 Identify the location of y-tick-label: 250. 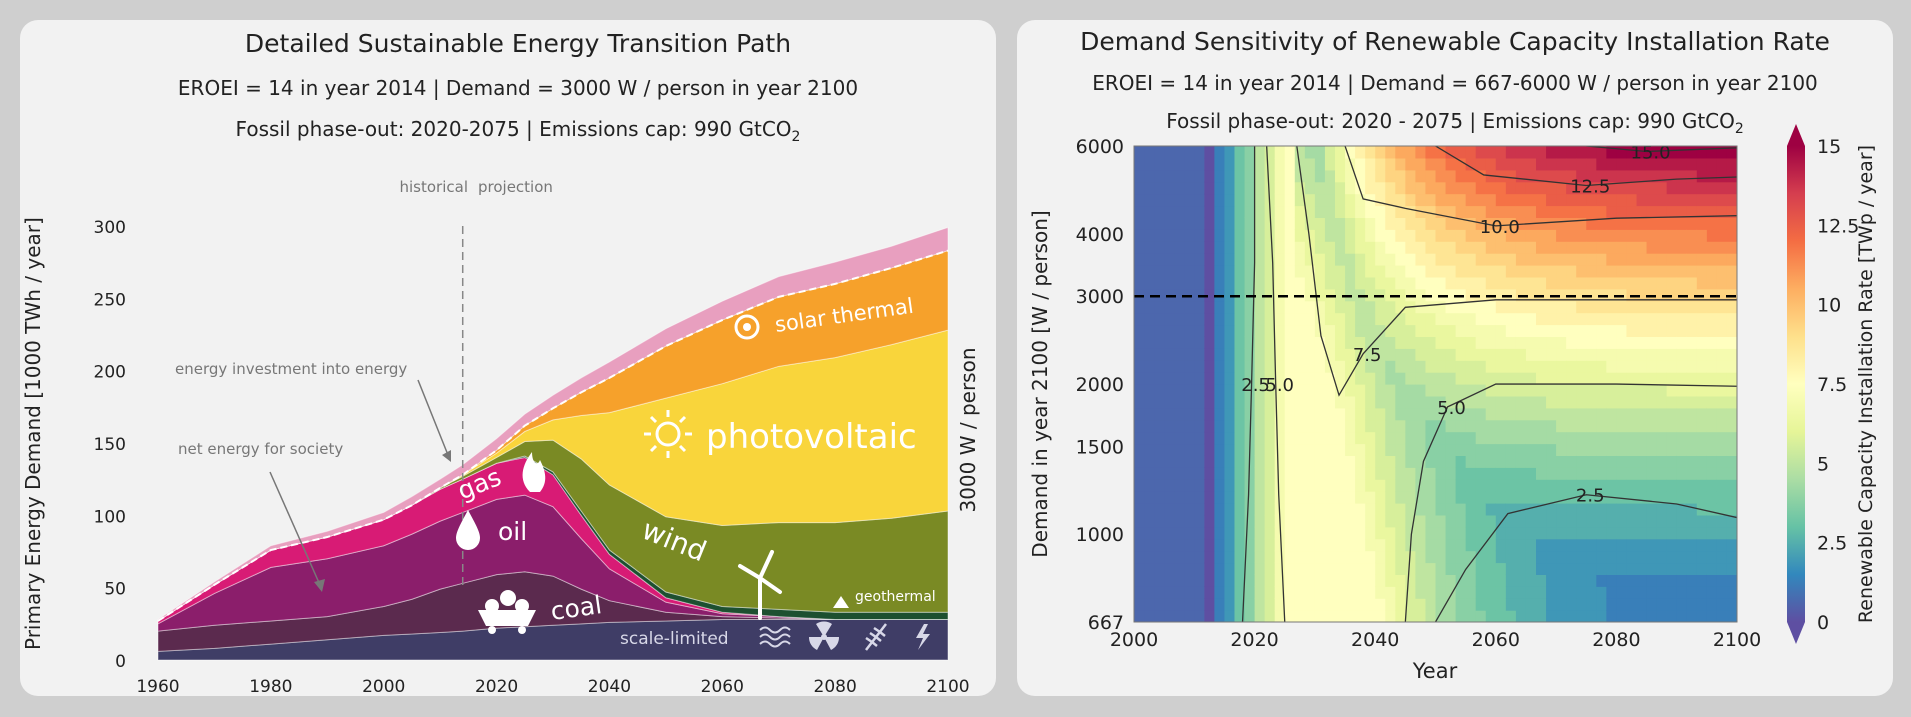
(110, 300).